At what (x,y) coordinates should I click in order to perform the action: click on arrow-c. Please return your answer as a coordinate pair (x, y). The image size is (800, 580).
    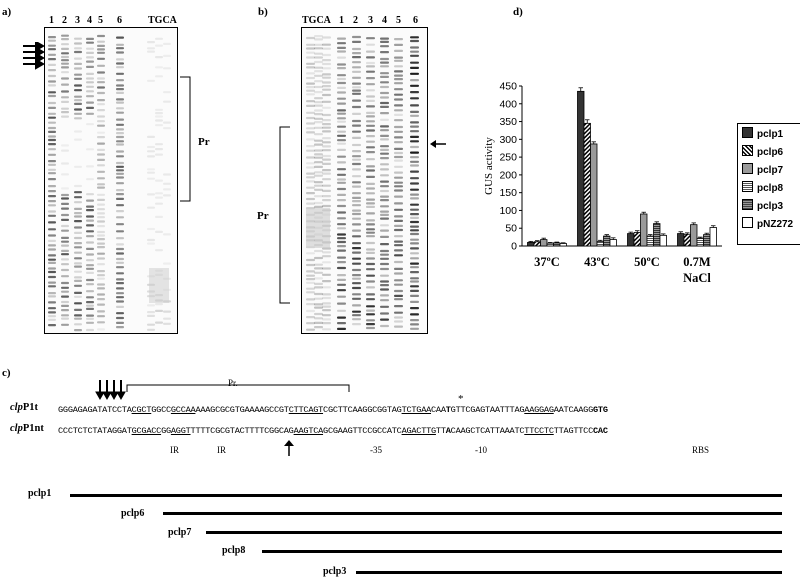
    Looking at the image, I should click on (289, 448).